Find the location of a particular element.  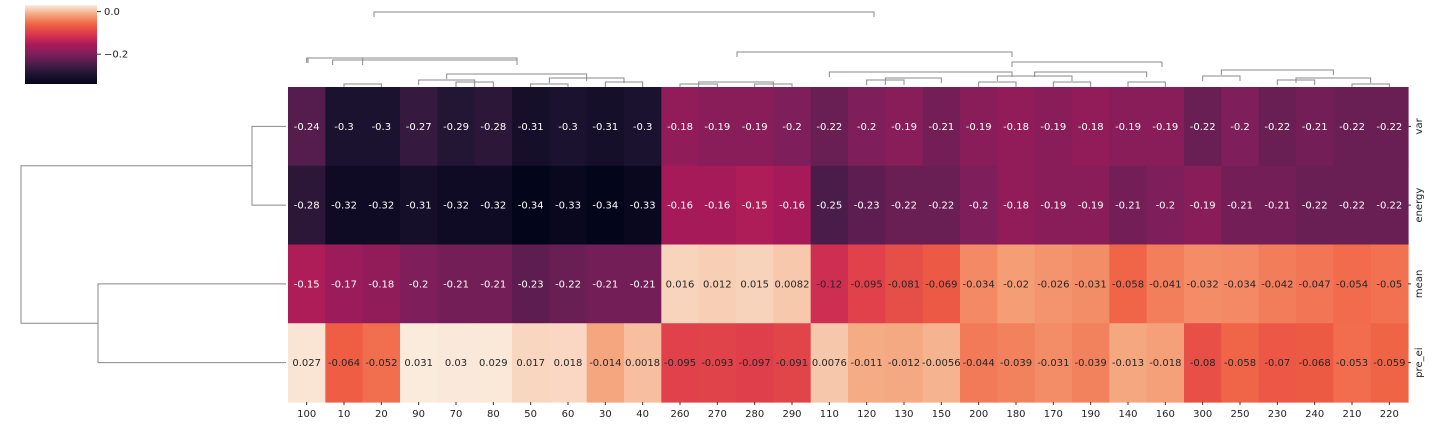

cell-value-label: -0.24 is located at coordinates (307, 127).